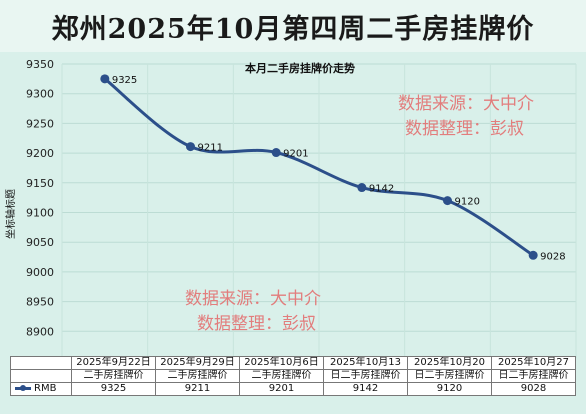 The image size is (586, 414). What do you see at coordinates (365, 363) in the screenshot?
I see `table-header-cell: 2025年10月13` at bounding box center [365, 363].